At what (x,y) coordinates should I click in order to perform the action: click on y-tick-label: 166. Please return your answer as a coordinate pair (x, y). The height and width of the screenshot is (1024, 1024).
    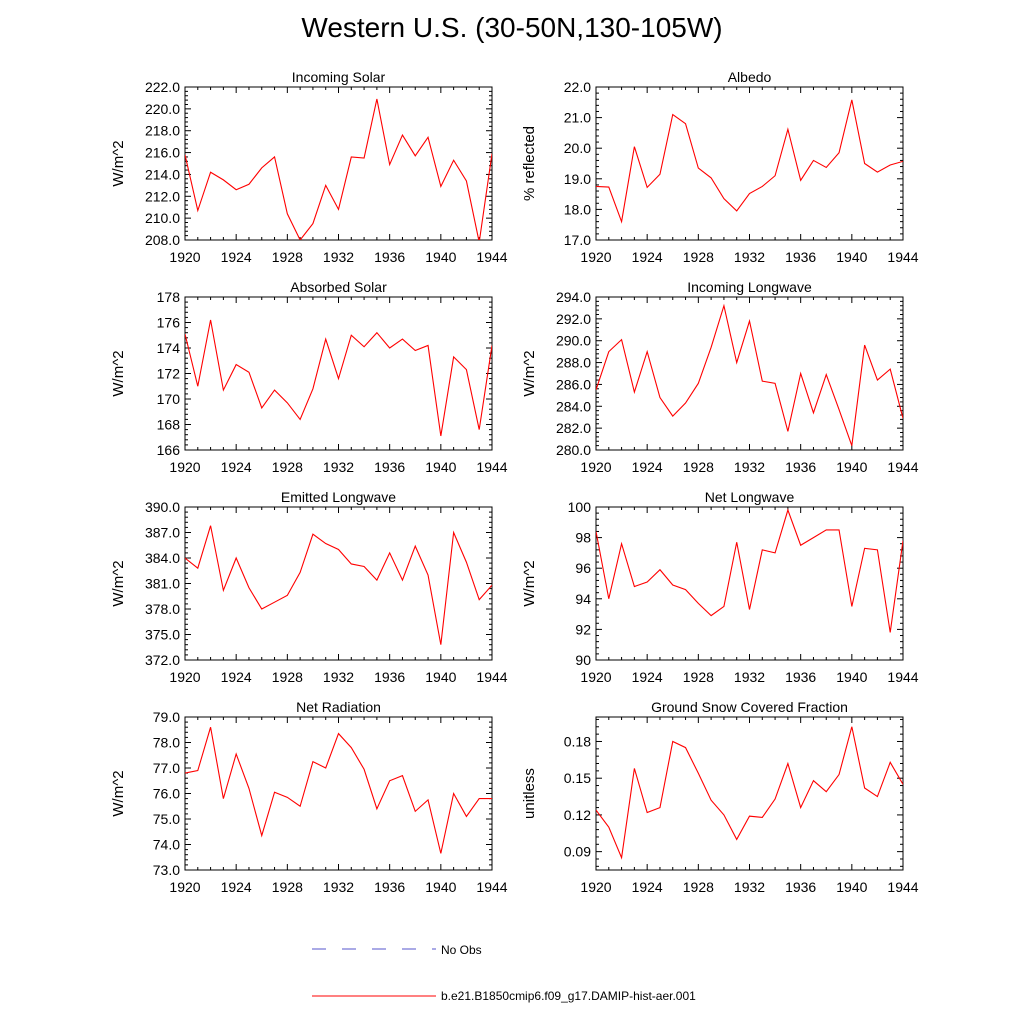
    Looking at the image, I should click on (169, 450).